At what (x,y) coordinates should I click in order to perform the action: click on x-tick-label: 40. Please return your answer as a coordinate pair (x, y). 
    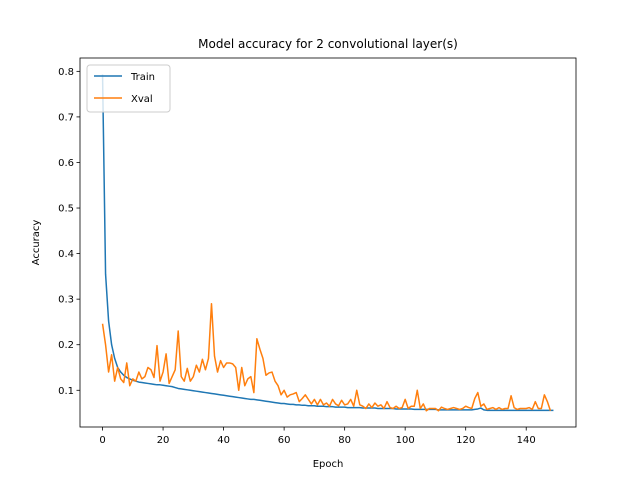
    Looking at the image, I should click on (223, 440).